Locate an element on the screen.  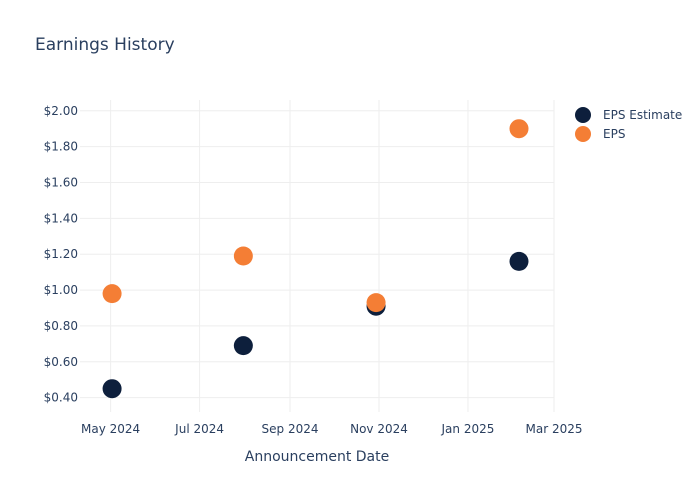
chart-title: Earnings History is located at coordinates (105, 45).